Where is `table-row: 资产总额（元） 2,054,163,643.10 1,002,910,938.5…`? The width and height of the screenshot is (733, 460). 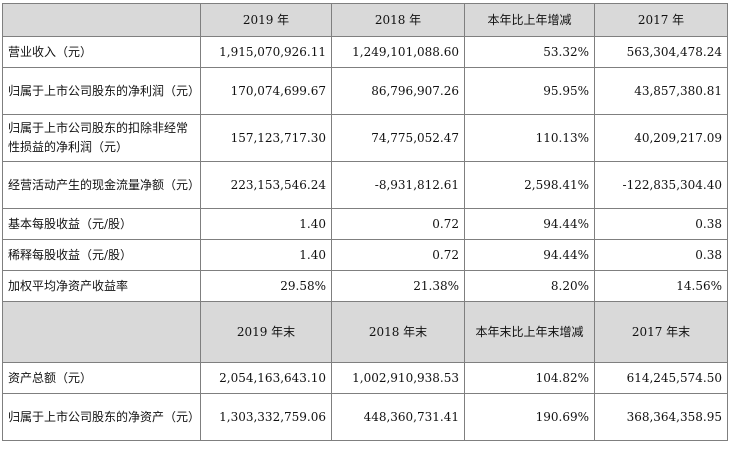
table-row: 资产总额（元） 2,054,163,643.10 1,002,910,938.5… is located at coordinates (365, 378).